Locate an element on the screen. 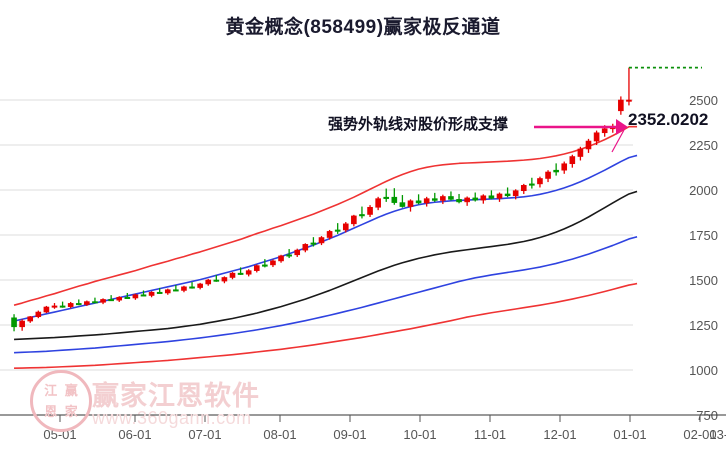  page-title: 黄金概念(858499)赢家极反通道 is located at coordinates (363, 27).